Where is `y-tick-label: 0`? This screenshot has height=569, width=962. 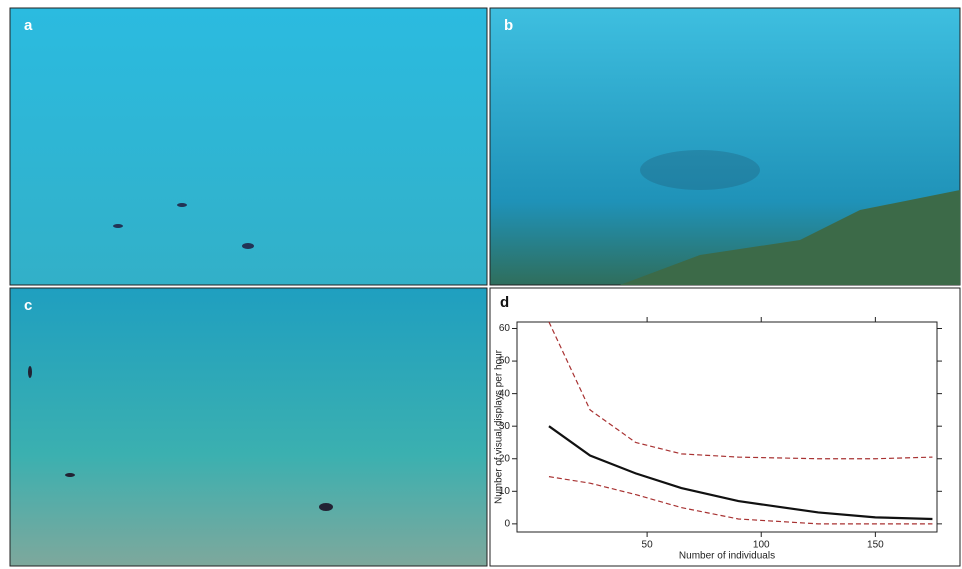 y-tick-label: 0 is located at coordinates (507, 524).